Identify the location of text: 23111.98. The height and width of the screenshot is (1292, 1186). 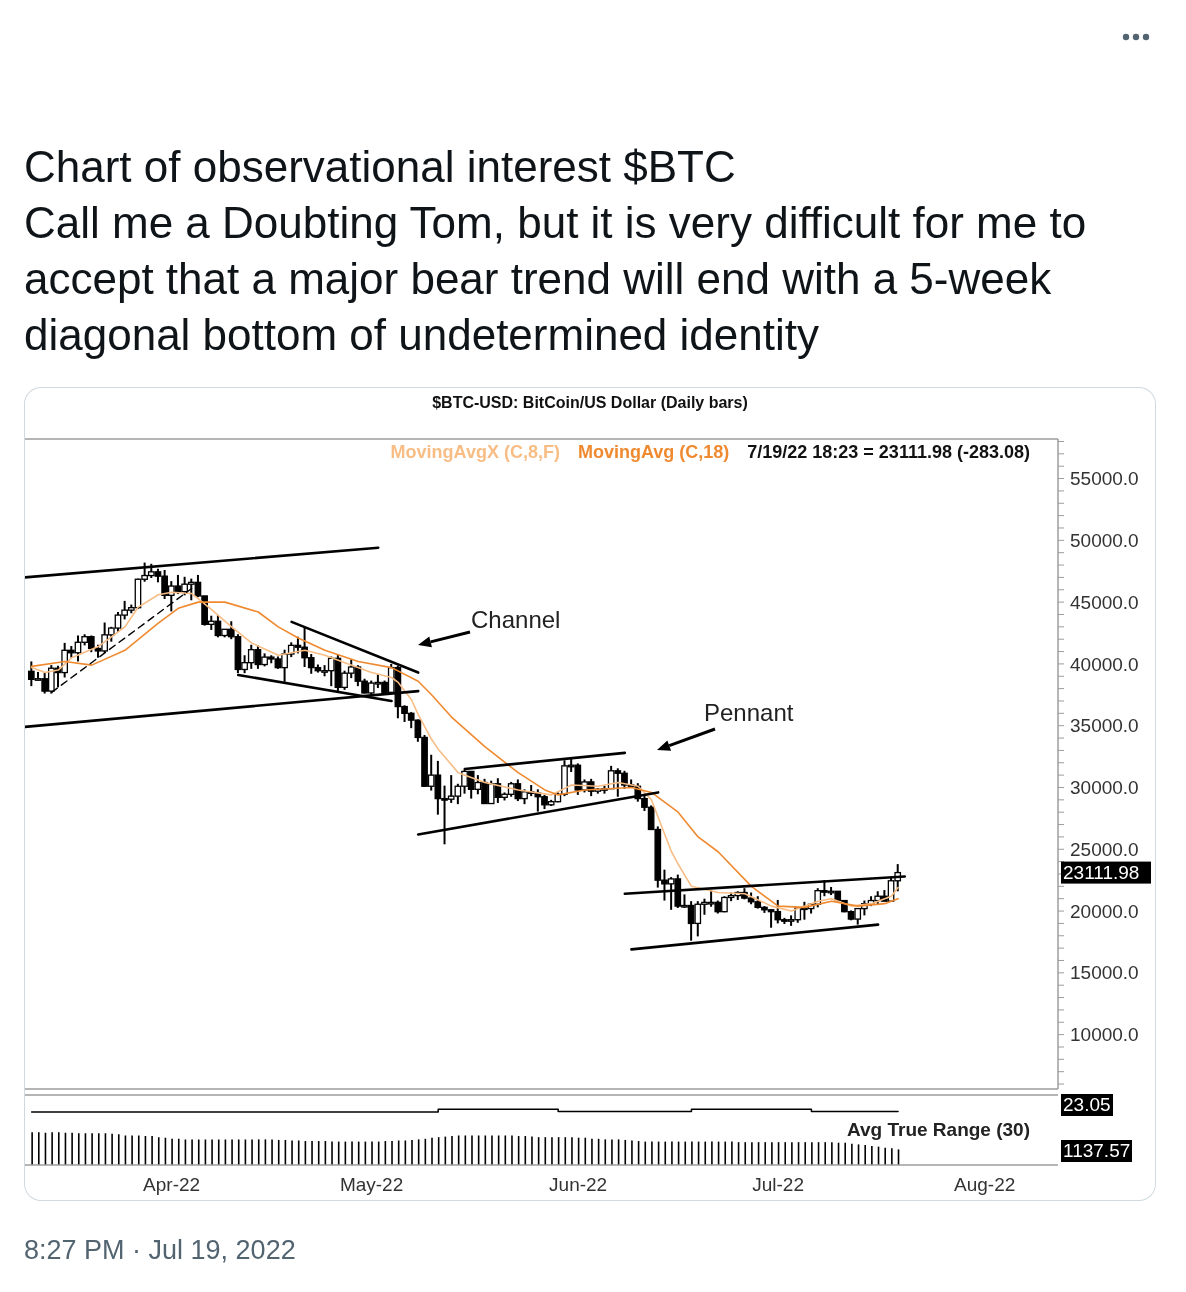
(1101, 873).